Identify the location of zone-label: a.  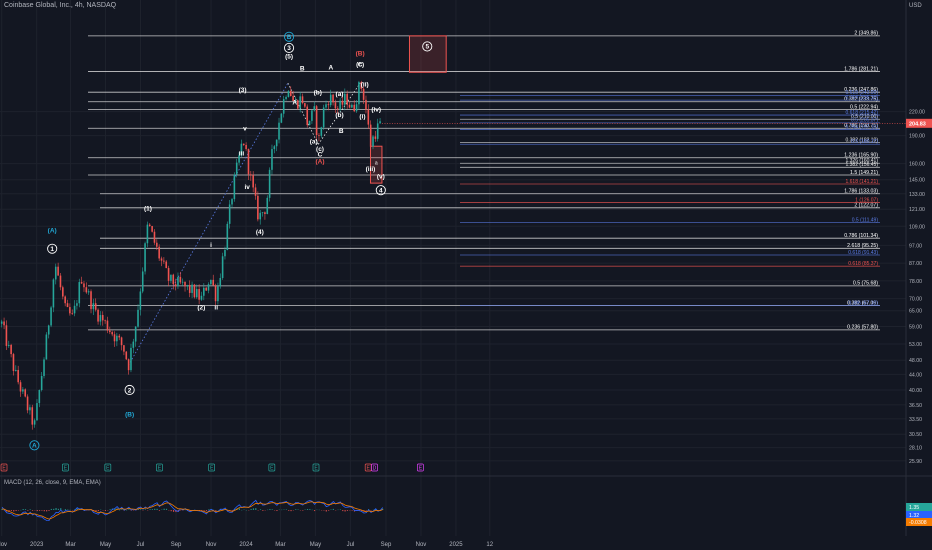
(376, 164).